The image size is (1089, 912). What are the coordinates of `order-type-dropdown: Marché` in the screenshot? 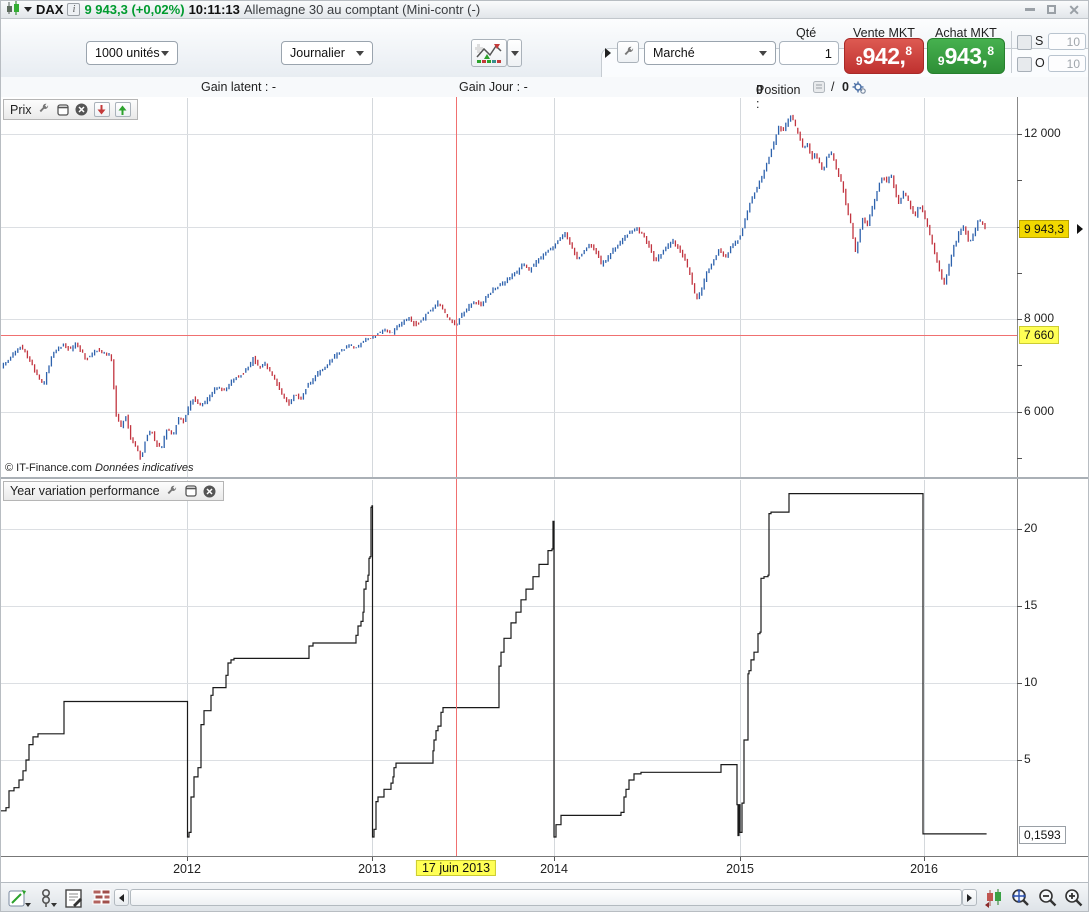 It's located at (710, 53).